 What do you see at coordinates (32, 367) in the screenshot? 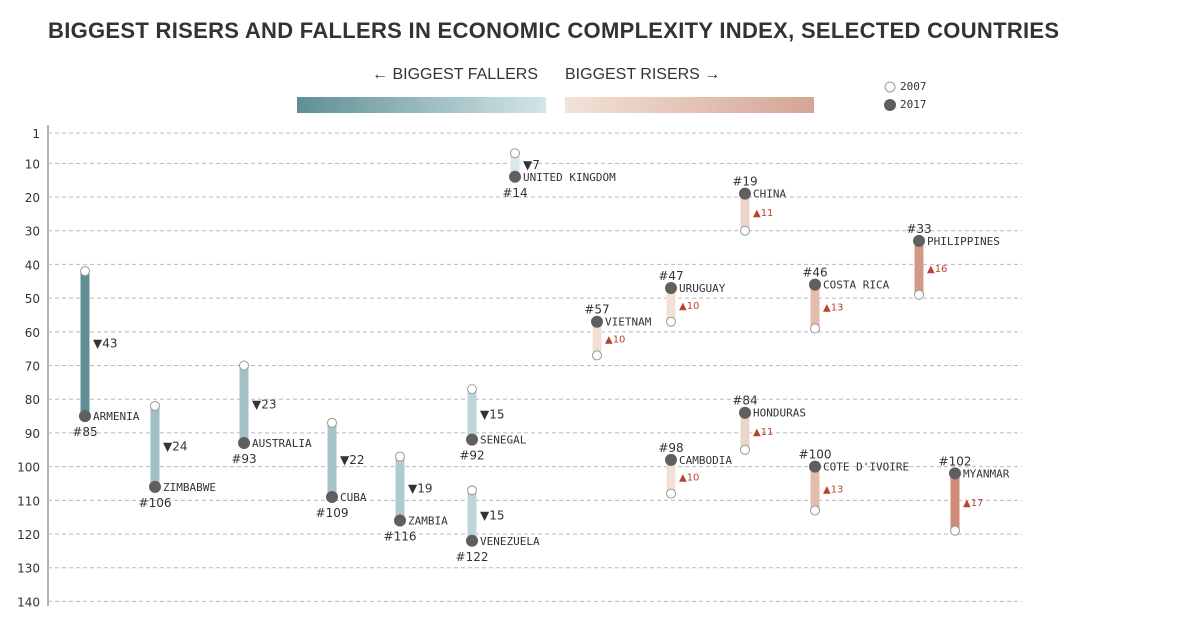
I see `y-tick-label: 70` at bounding box center [32, 367].